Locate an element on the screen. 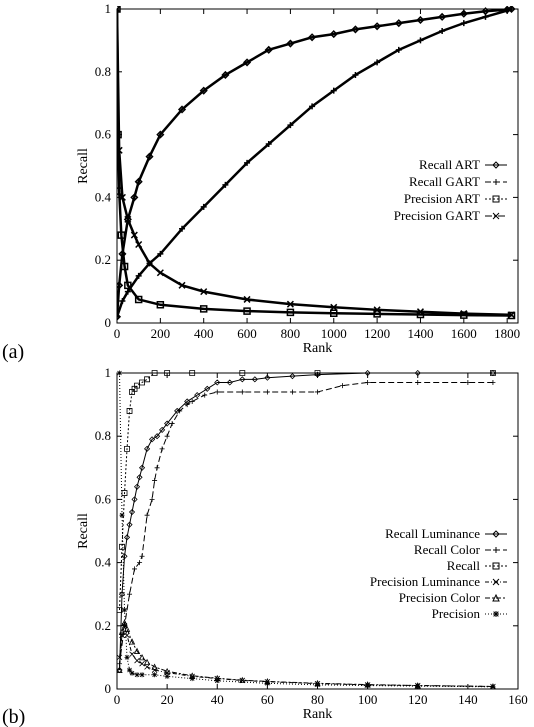 This screenshot has height=727, width=534. x-tick-label: 1200 is located at coordinates (377, 333).